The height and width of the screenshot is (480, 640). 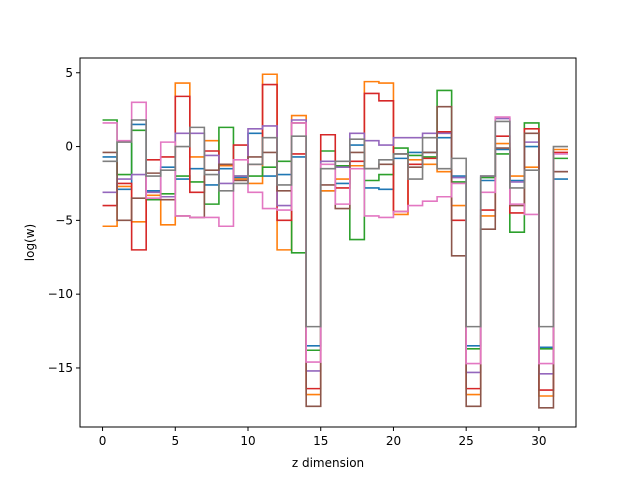 I want to click on y-tick-label: 0, so click(x=69, y=147).